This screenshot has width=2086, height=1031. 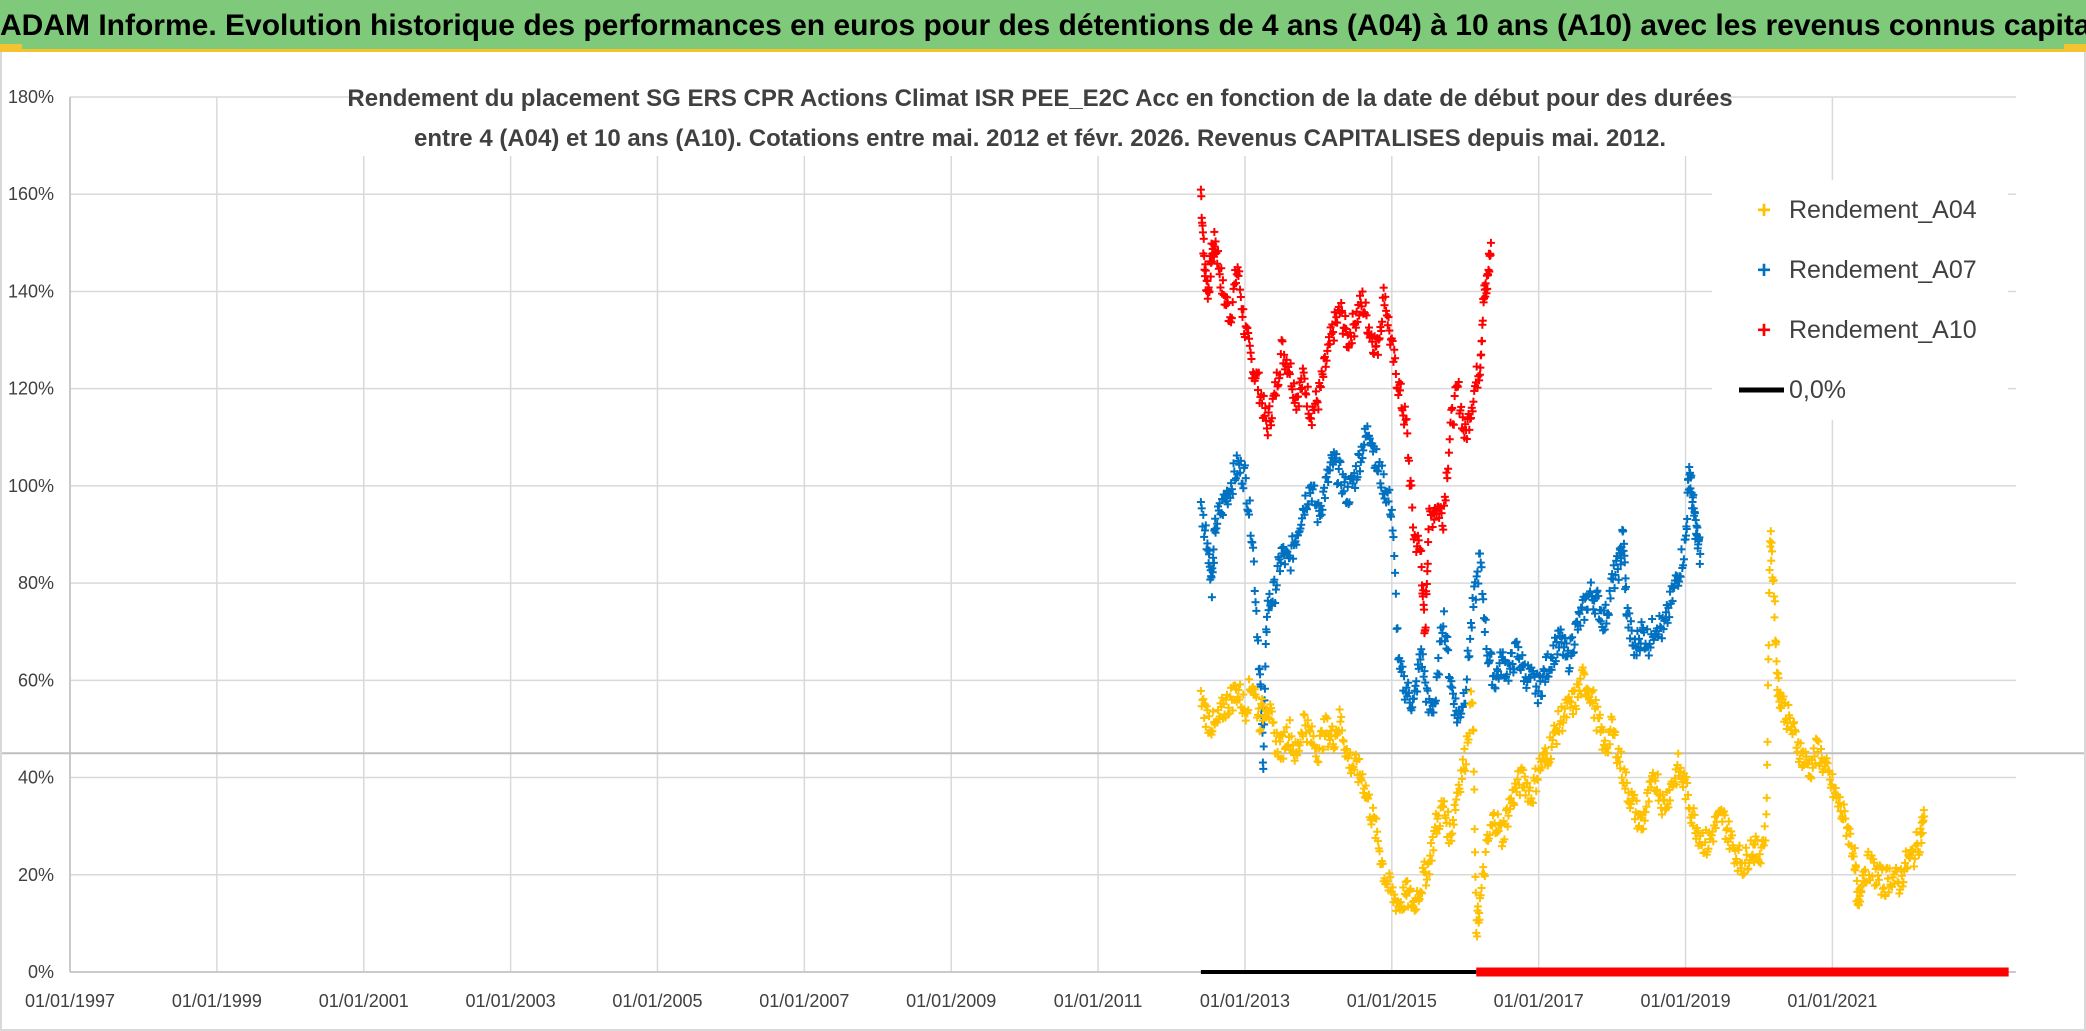 I want to click on x-tick-label: 01/01/1997, so click(x=70, y=1001).